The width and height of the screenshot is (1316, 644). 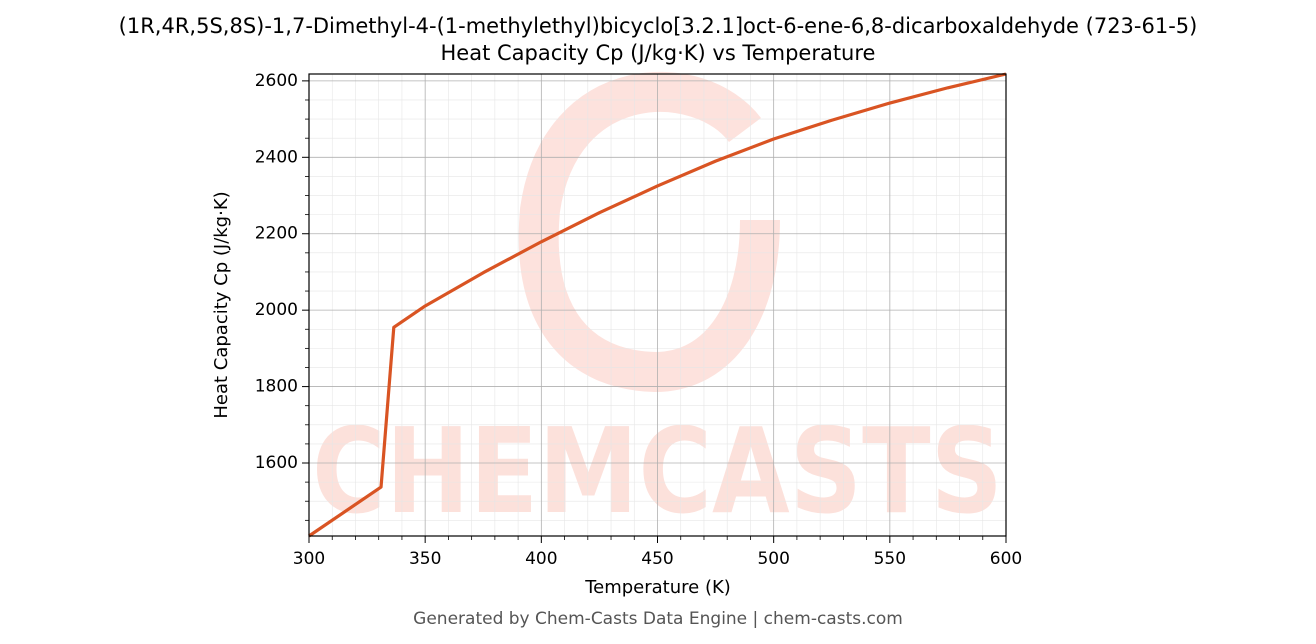 What do you see at coordinates (649, 232) in the screenshot?
I see `watermark-logo` at bounding box center [649, 232].